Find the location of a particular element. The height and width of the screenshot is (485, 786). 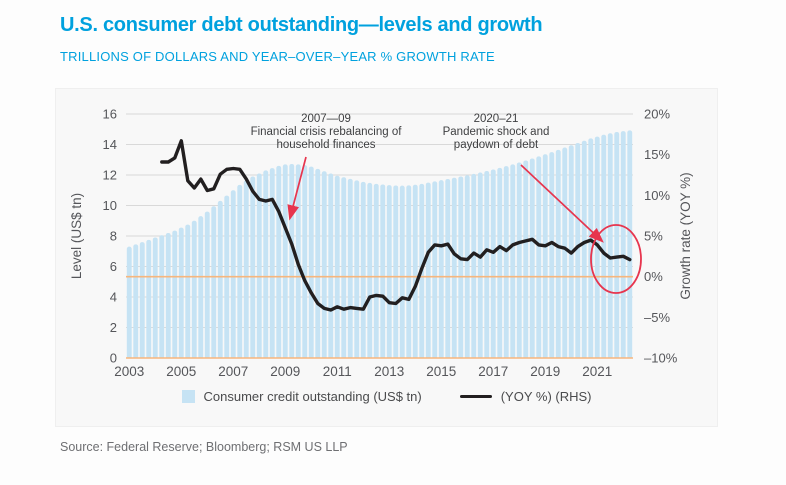

crisis-arrow is located at coordinates (297, 188).